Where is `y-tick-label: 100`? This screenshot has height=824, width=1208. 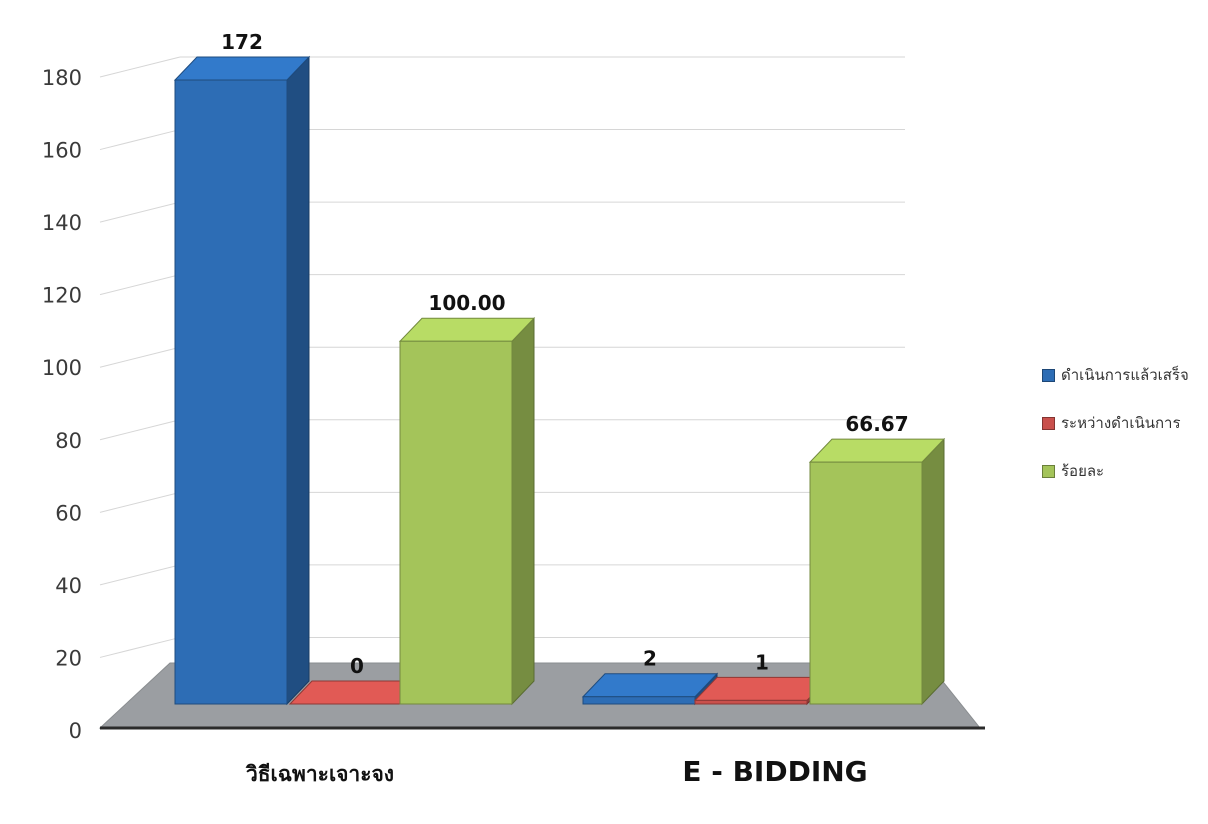 y-tick-label: 100 is located at coordinates (62, 368).